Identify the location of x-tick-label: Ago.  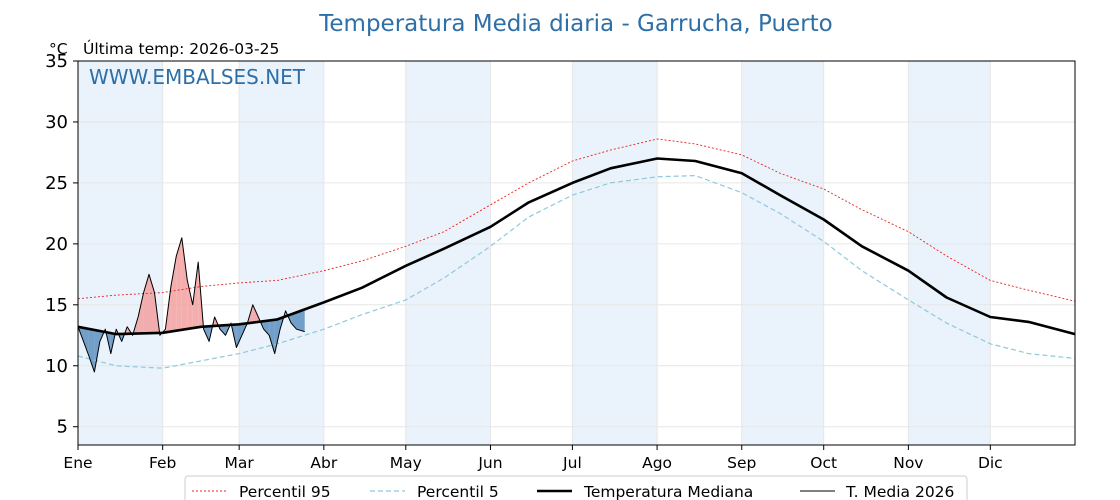
(657, 463).